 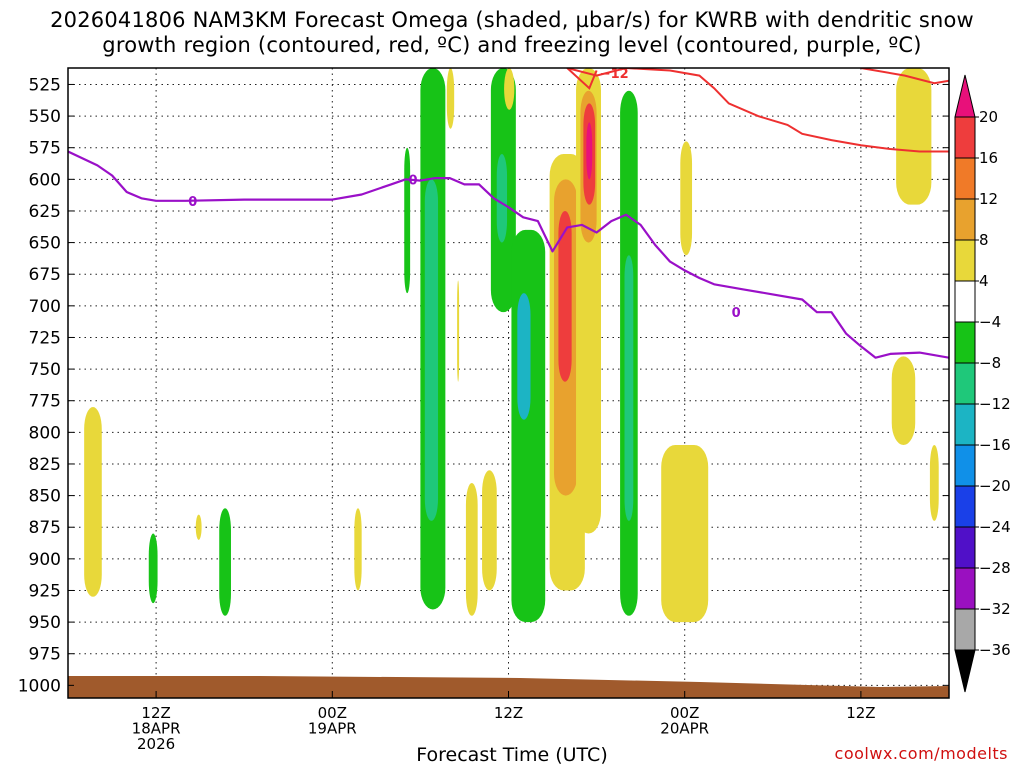 What do you see at coordinates (995, 650) in the screenshot?
I see `colorbar-label: −36` at bounding box center [995, 650].